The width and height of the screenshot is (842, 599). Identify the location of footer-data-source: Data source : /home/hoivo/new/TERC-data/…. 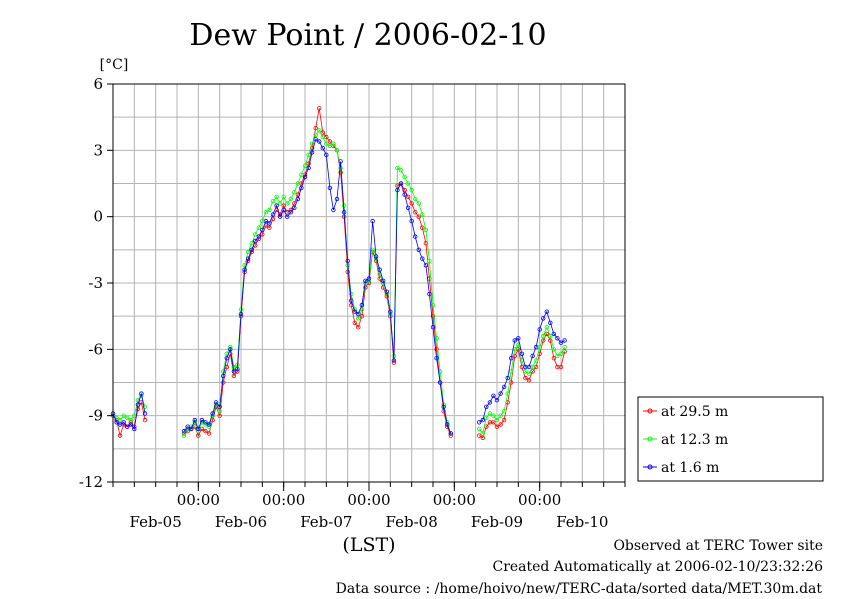
(579, 588).